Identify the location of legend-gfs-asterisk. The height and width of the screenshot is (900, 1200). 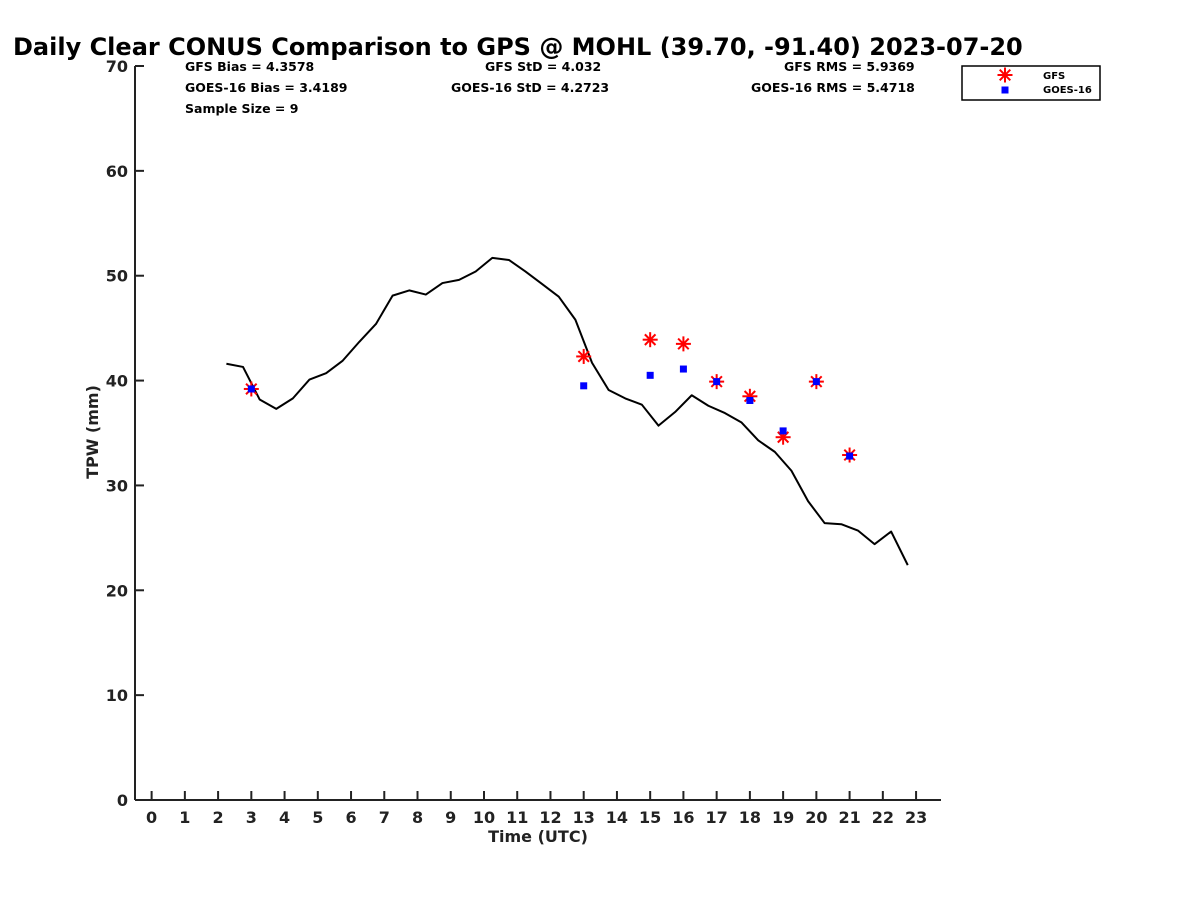
(1005, 75).